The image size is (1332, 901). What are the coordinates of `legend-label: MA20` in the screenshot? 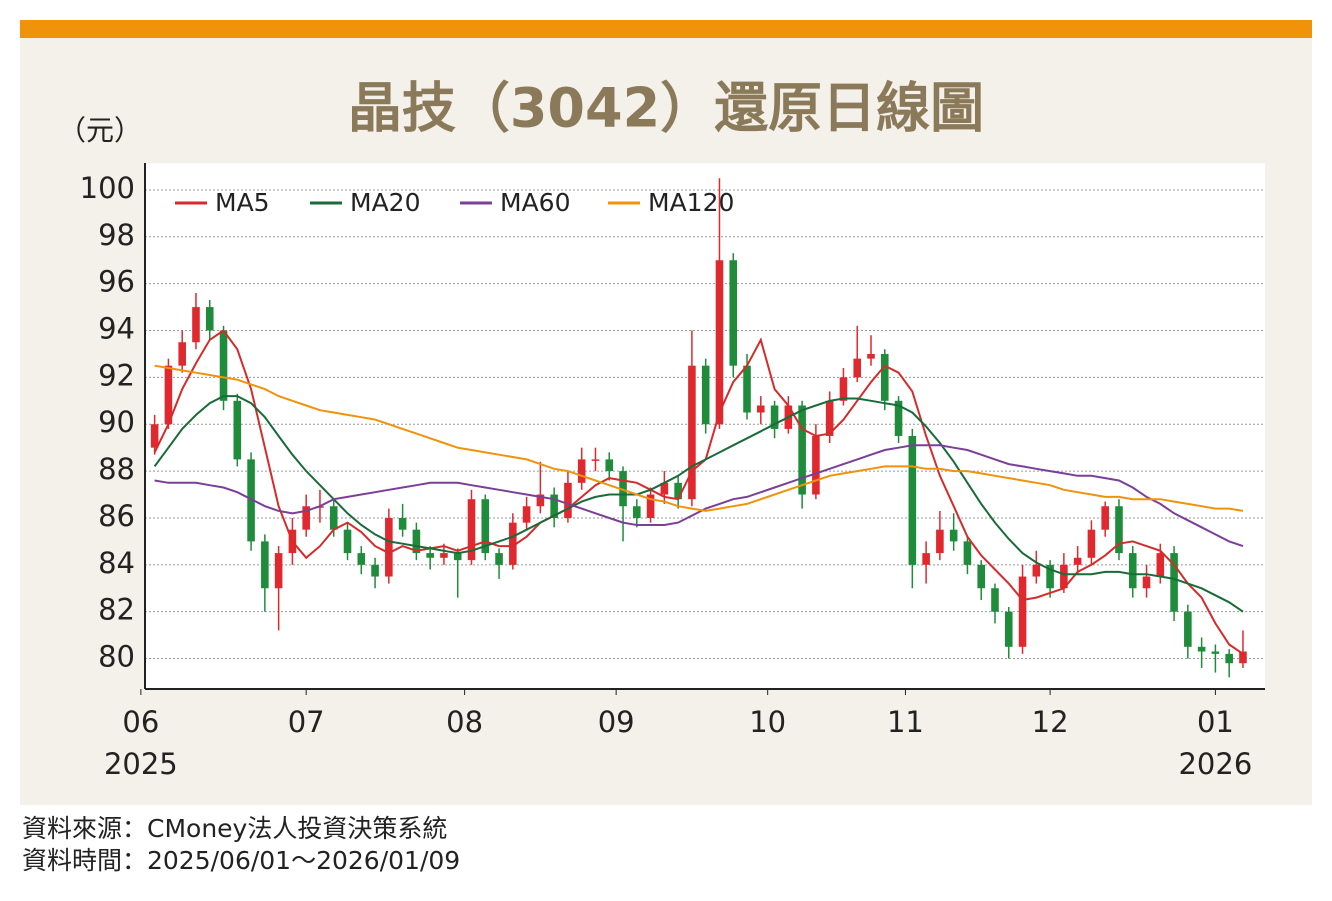 It's located at (385, 202).